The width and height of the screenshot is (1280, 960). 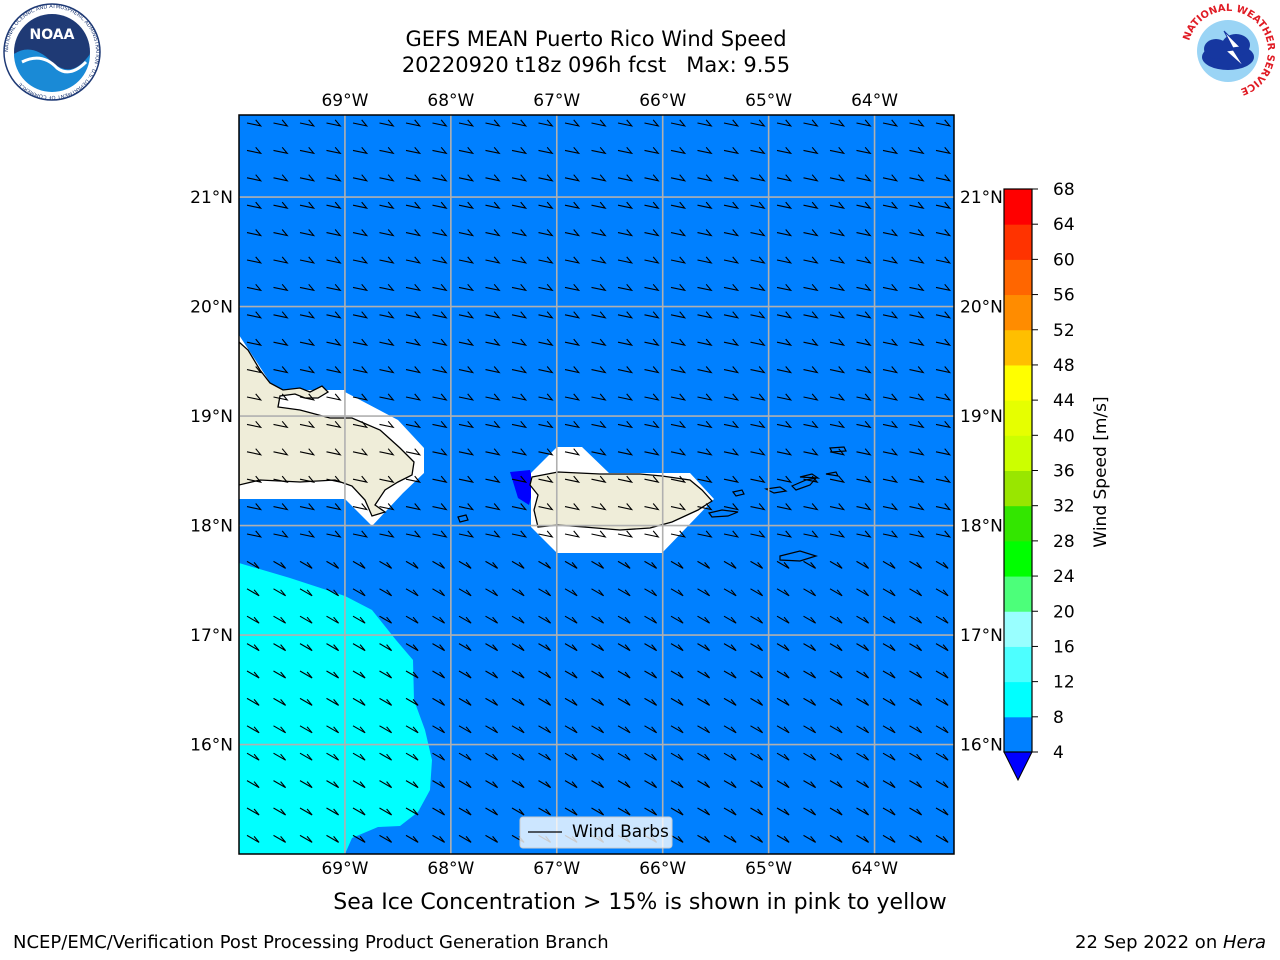 I want to click on colorbar-tick-label: 44, so click(x=1064, y=401).